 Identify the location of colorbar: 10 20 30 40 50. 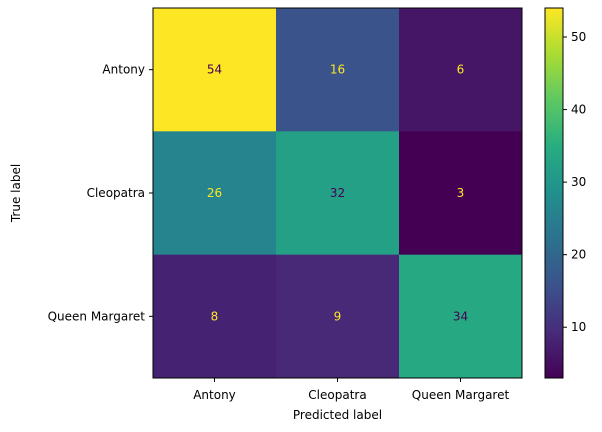
(565, 193).